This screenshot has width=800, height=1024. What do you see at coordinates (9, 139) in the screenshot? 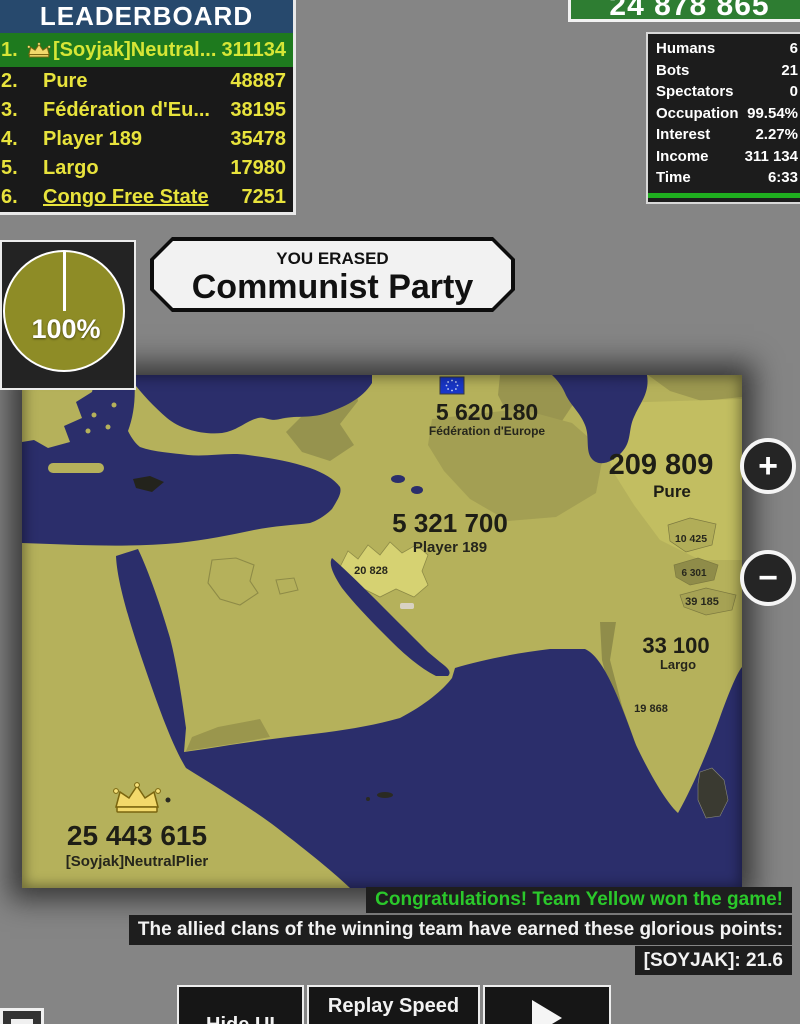
I see `rank-label: 4.` at bounding box center [9, 139].